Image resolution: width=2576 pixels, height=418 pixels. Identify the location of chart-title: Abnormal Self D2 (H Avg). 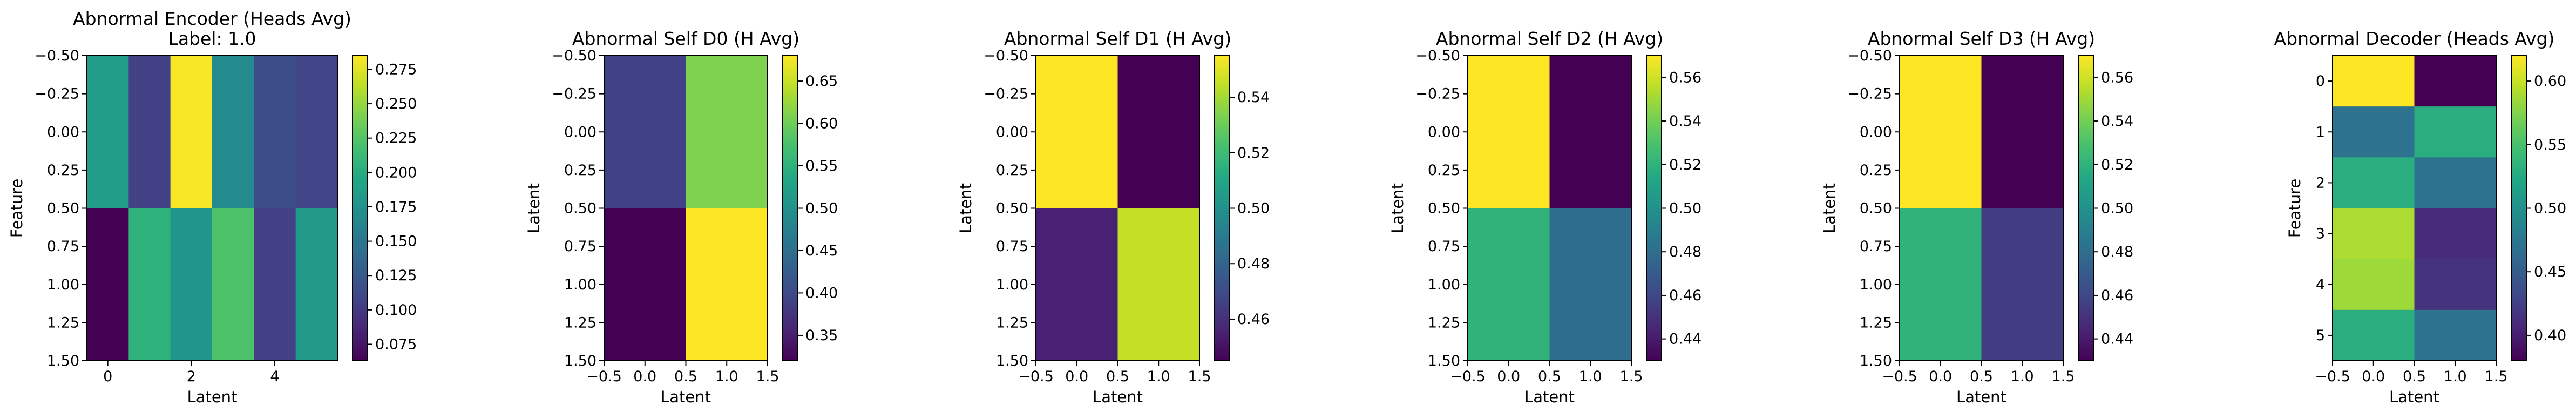
(1549, 38).